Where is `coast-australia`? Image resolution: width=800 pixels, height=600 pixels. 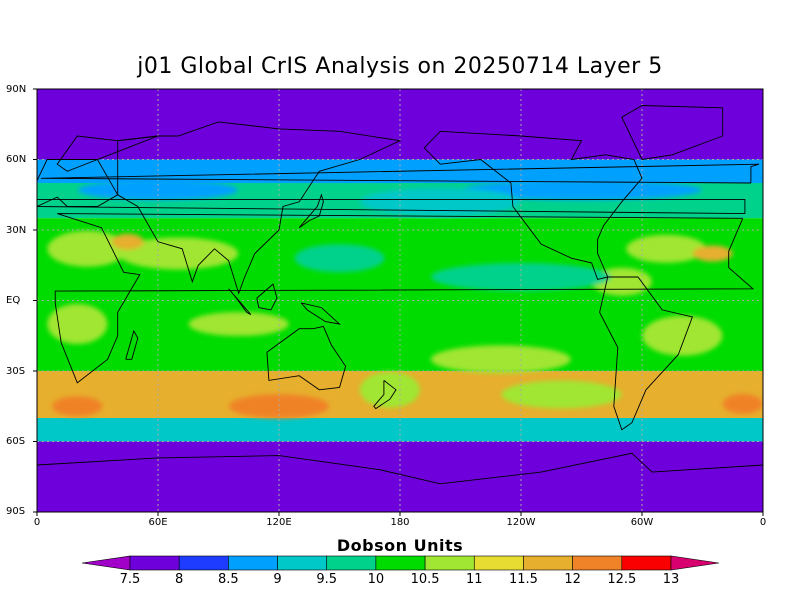 coast-australia is located at coordinates (306, 358).